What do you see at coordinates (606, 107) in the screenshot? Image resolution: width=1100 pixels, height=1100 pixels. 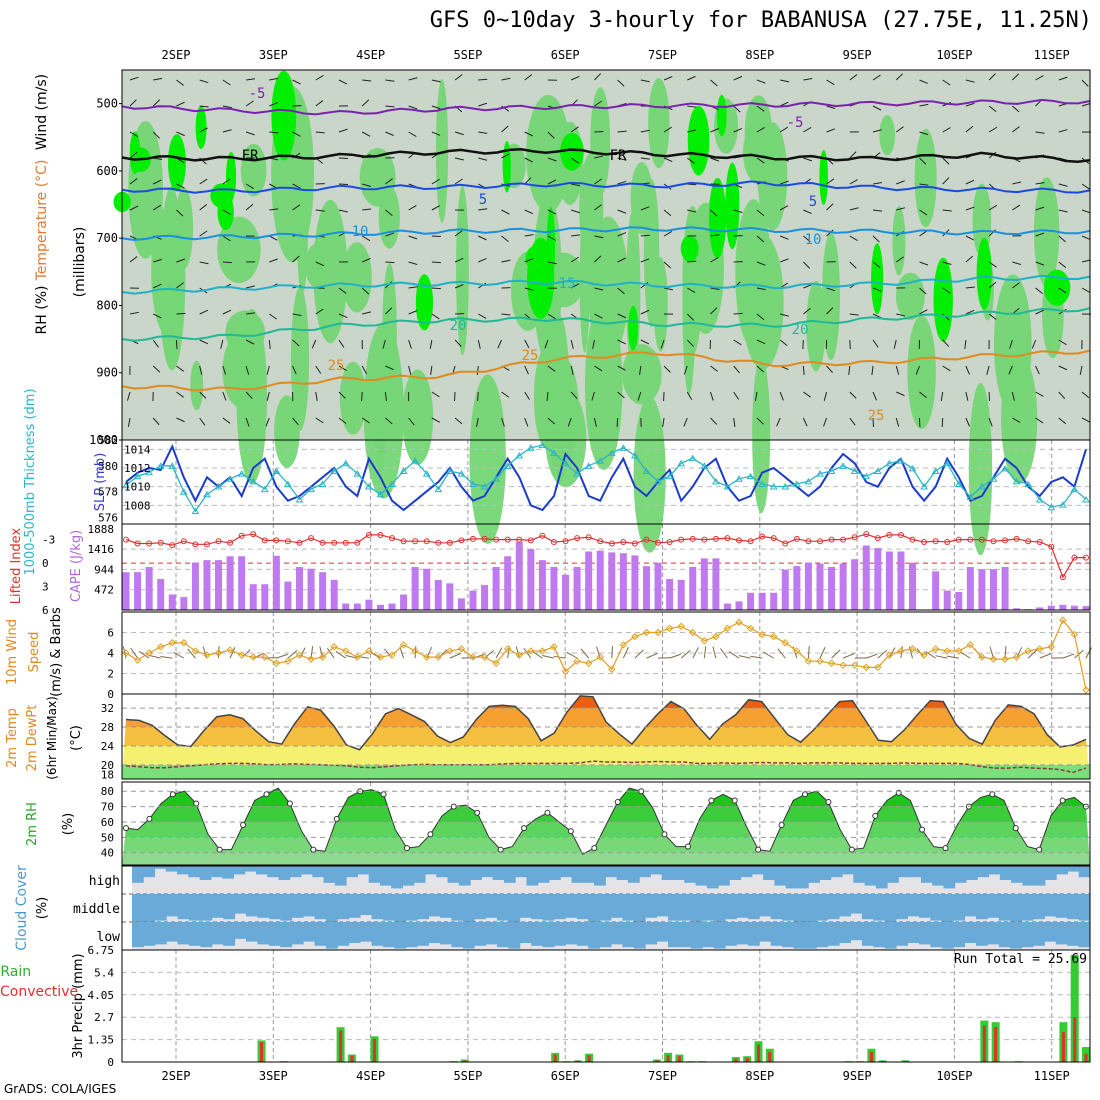 I see `isotherm-line` at bounding box center [606, 107].